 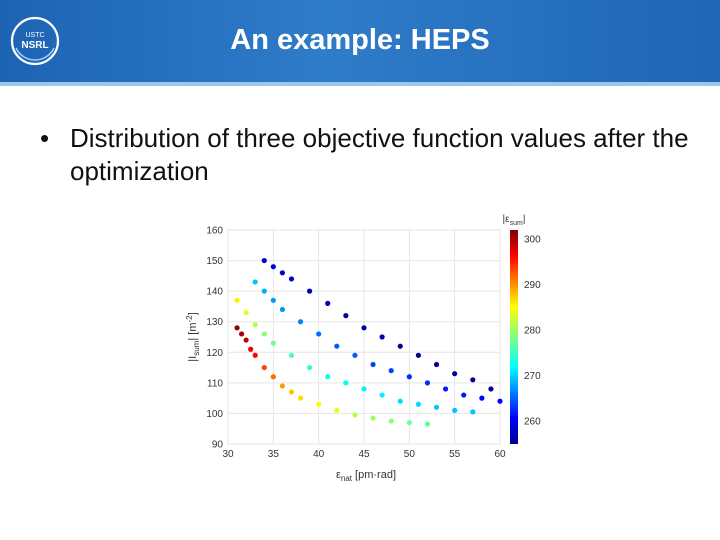 I want to click on colorbar-label: |εsum|, so click(x=514, y=220).